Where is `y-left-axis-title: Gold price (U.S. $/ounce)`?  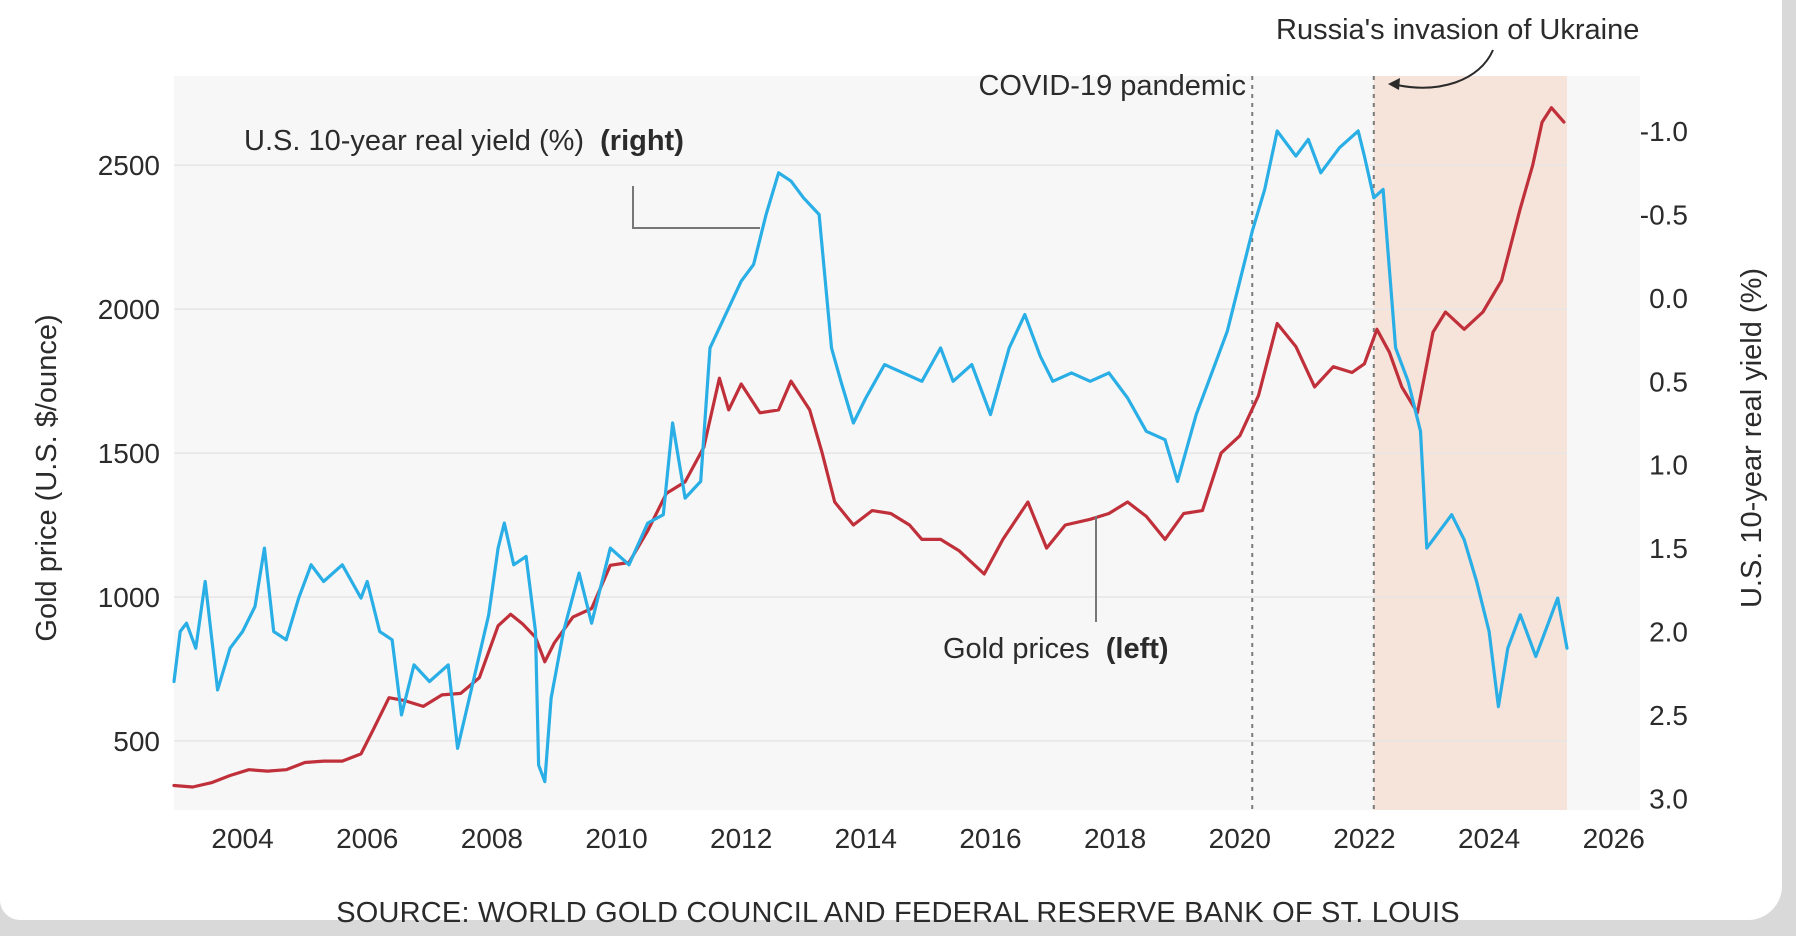 y-left-axis-title: Gold price (U.S. $/ounce) is located at coordinates (47, 477).